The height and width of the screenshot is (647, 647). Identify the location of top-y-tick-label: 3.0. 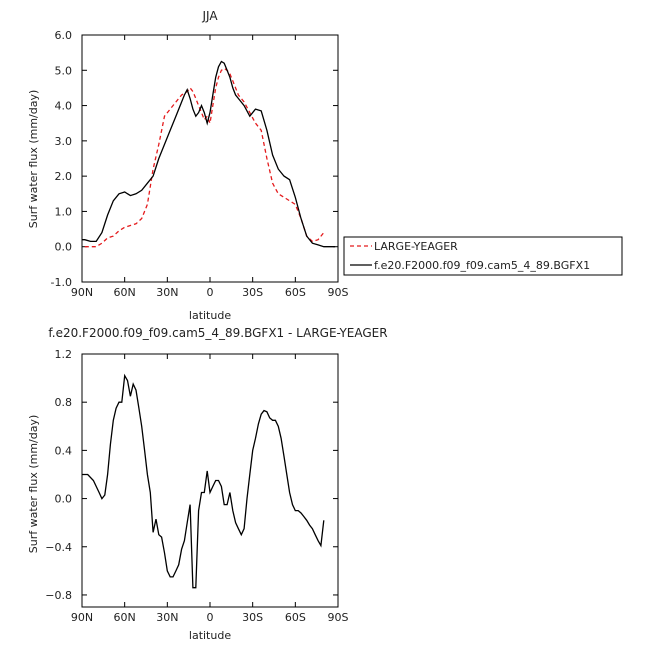
(64, 141).